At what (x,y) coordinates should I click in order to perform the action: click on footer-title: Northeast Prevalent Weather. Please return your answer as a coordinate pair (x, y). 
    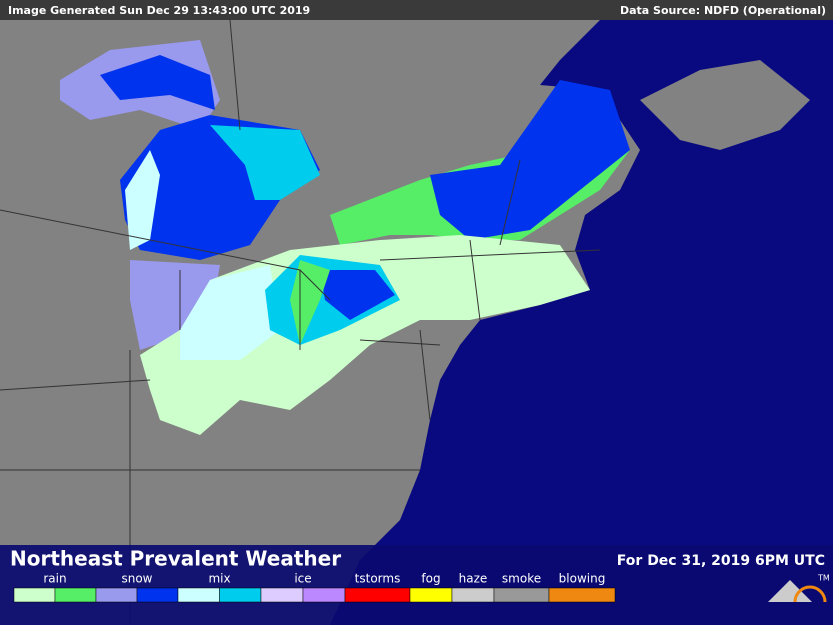
    Looking at the image, I should click on (175, 559).